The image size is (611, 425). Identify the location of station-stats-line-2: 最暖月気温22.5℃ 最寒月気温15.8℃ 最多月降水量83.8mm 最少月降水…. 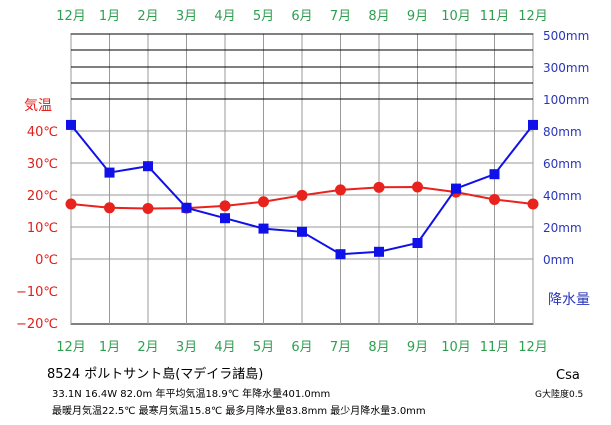
(239, 411).